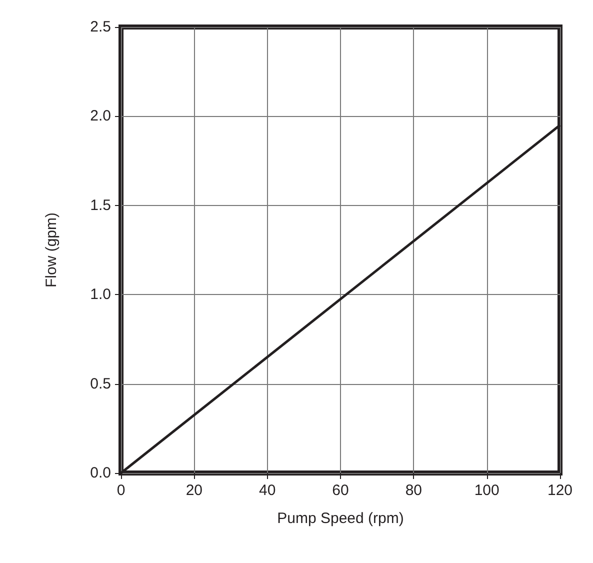  What do you see at coordinates (560, 490) in the screenshot?
I see `x-tick-label: 120` at bounding box center [560, 490].